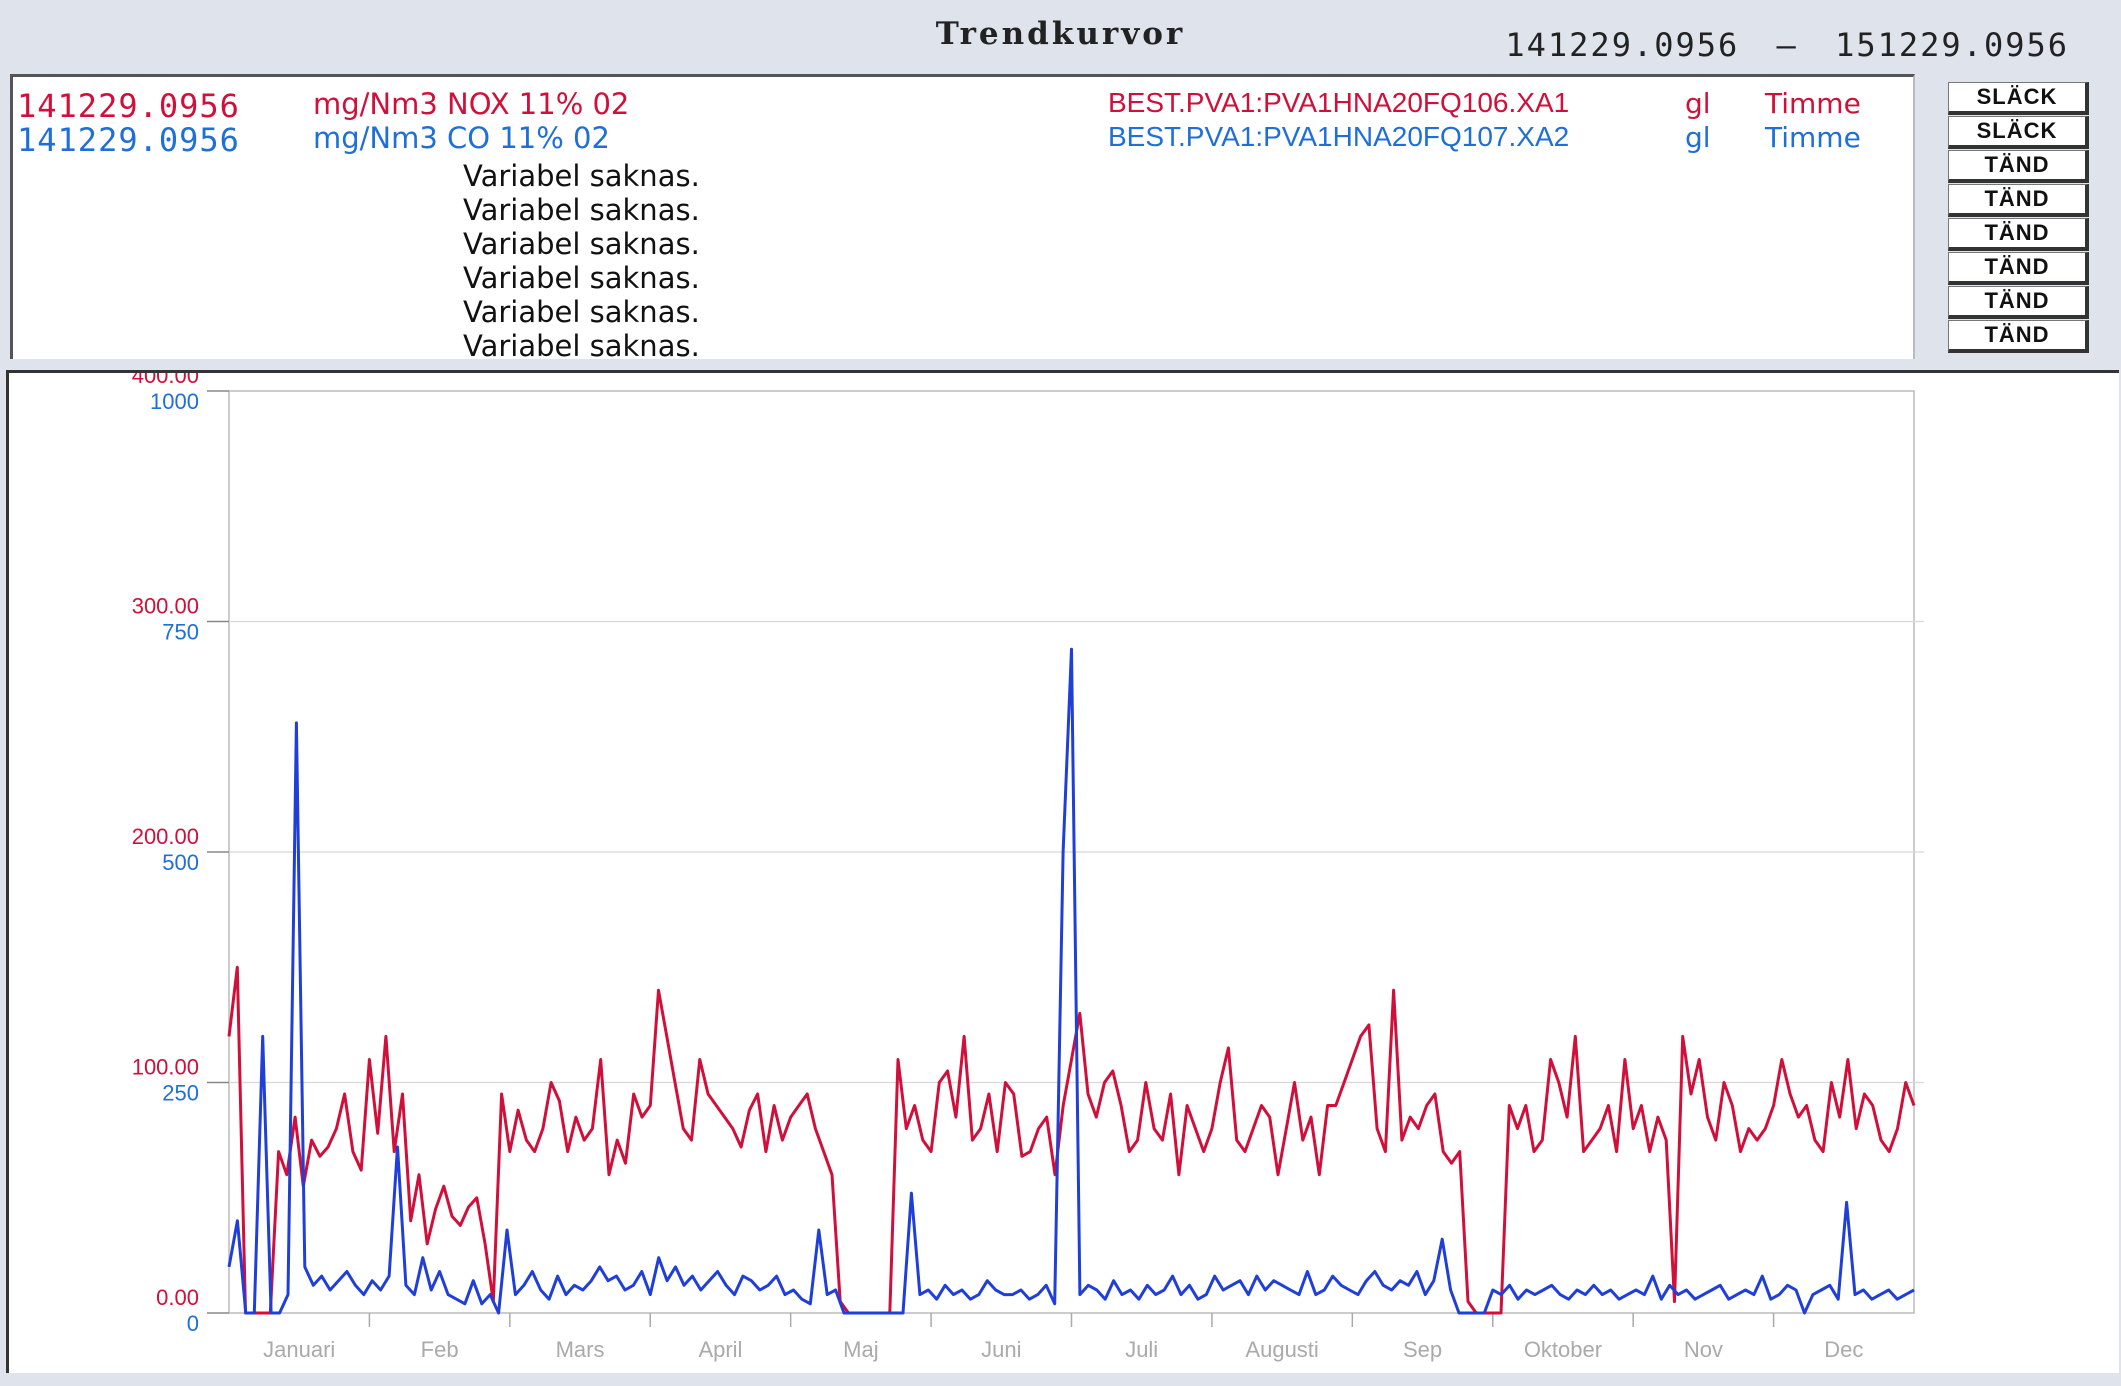 The width and height of the screenshot is (2121, 1386). I want to click on x-tick-label: Maj, so click(860, 1349).